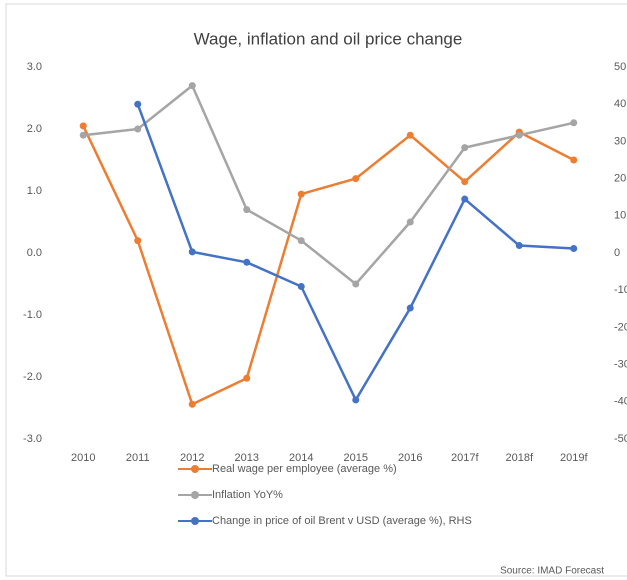 This screenshot has height=580, width=627. What do you see at coordinates (138, 458) in the screenshot?
I see `x-tick-label: 2011` at bounding box center [138, 458].